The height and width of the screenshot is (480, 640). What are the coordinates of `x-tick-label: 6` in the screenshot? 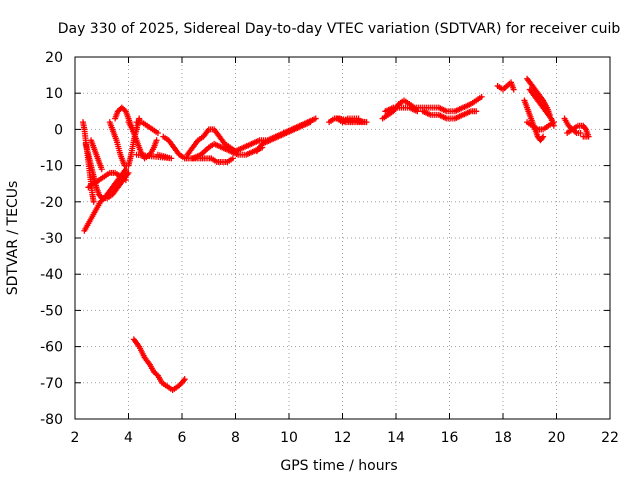 It's located at (182, 438).